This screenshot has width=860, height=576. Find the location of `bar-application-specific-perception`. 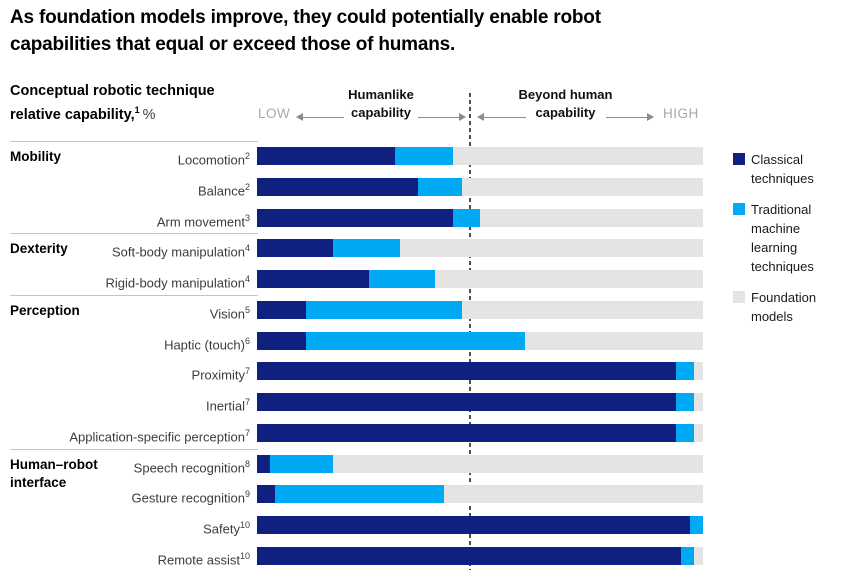

bar-application-specific-perception is located at coordinates (480, 432).